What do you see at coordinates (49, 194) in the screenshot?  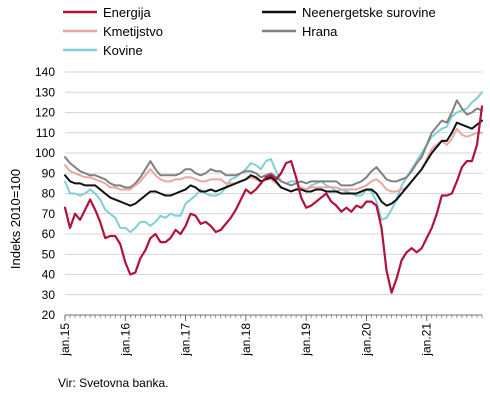 I see `y-tick-label: 80` at bounding box center [49, 194].